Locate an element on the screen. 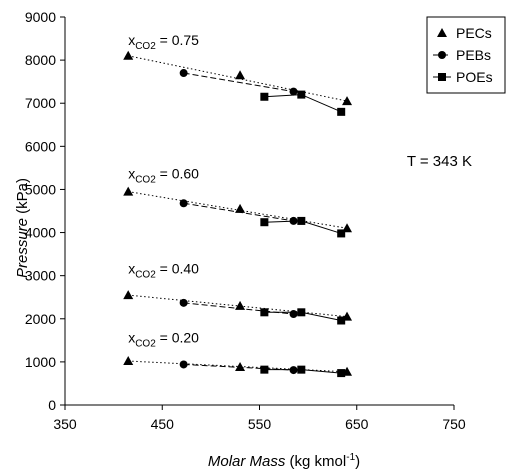 Image resolution: width=516 pixels, height=474 pixels. y-axis-label: Pressure (kPa) is located at coordinates (22, 228).